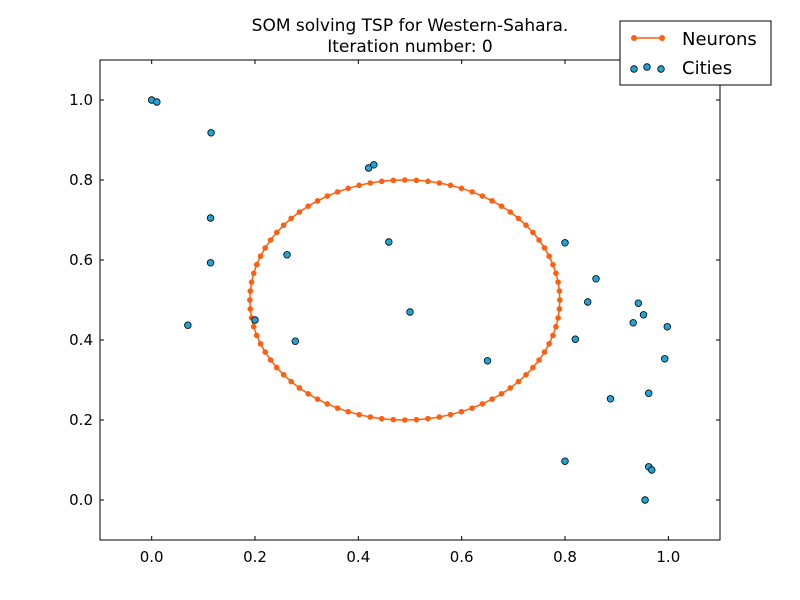 The image size is (800, 600). Describe the element at coordinates (81, 260) in the screenshot. I see `y-tick-label: 0.6` at that location.